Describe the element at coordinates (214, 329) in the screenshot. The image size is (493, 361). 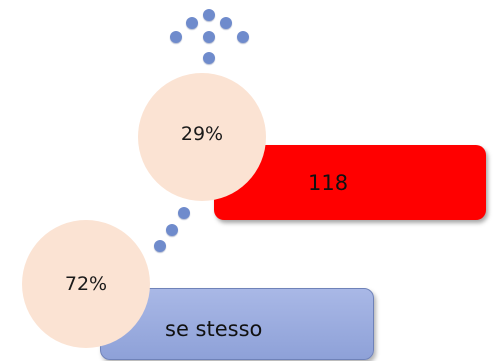
I see `bar-item-2-label: se stesso` at that location.